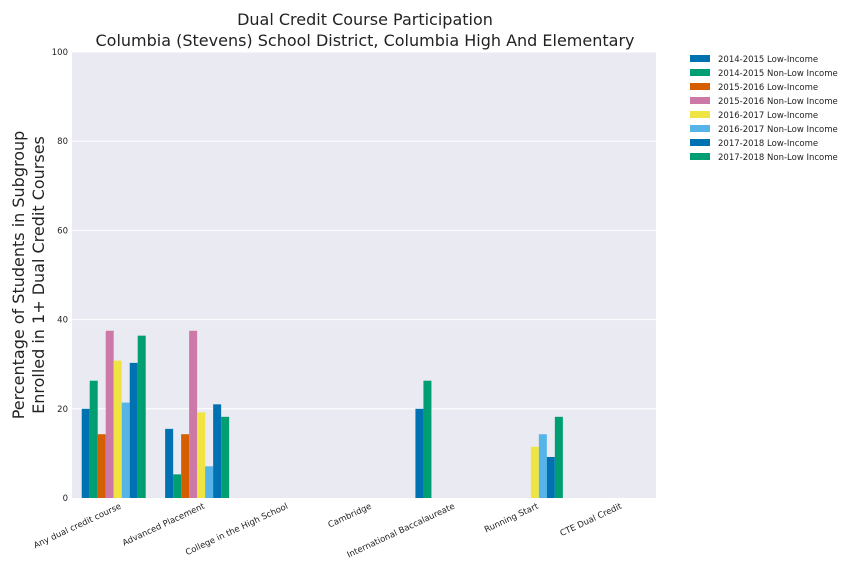 This screenshot has height=576, width=864. I want to click on legend-label: 2017-2018 Non-Low Income, so click(778, 158).